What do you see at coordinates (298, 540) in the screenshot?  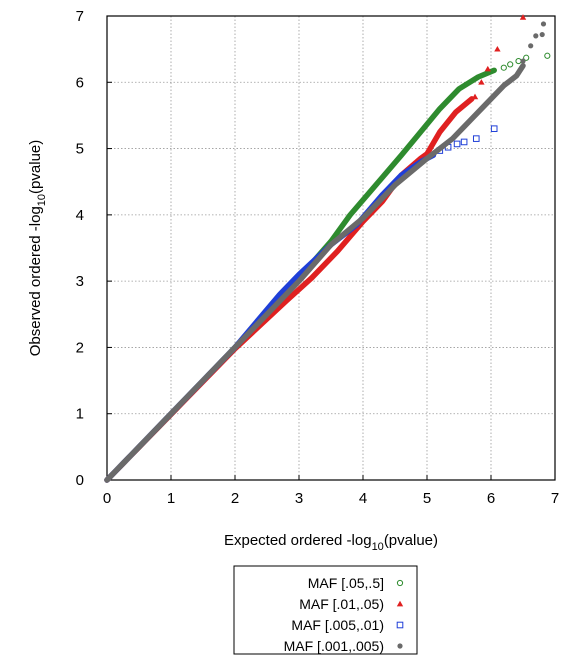 I see `x-axis-title-prefix: Expected ordered -log` at bounding box center [298, 540].